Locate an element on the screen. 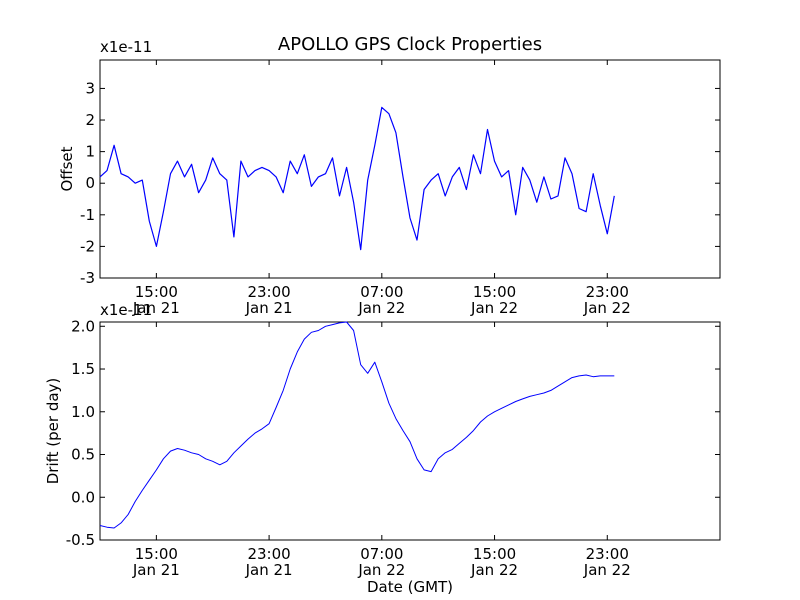  offset-y-tick-label: 2 is located at coordinates (90, 120).